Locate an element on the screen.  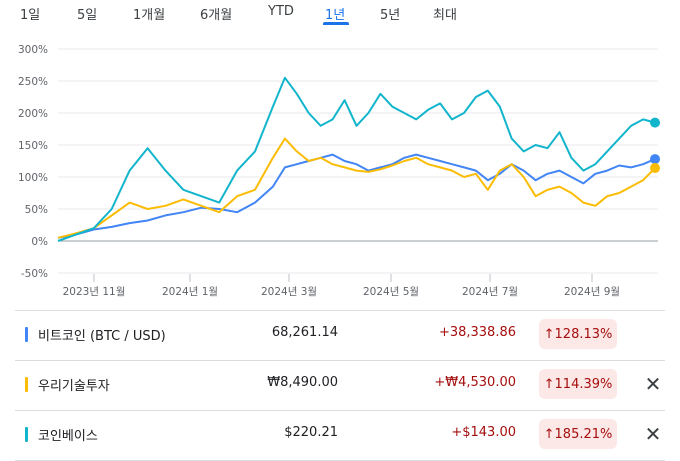
tab-5y: 5년 is located at coordinates (390, 15).